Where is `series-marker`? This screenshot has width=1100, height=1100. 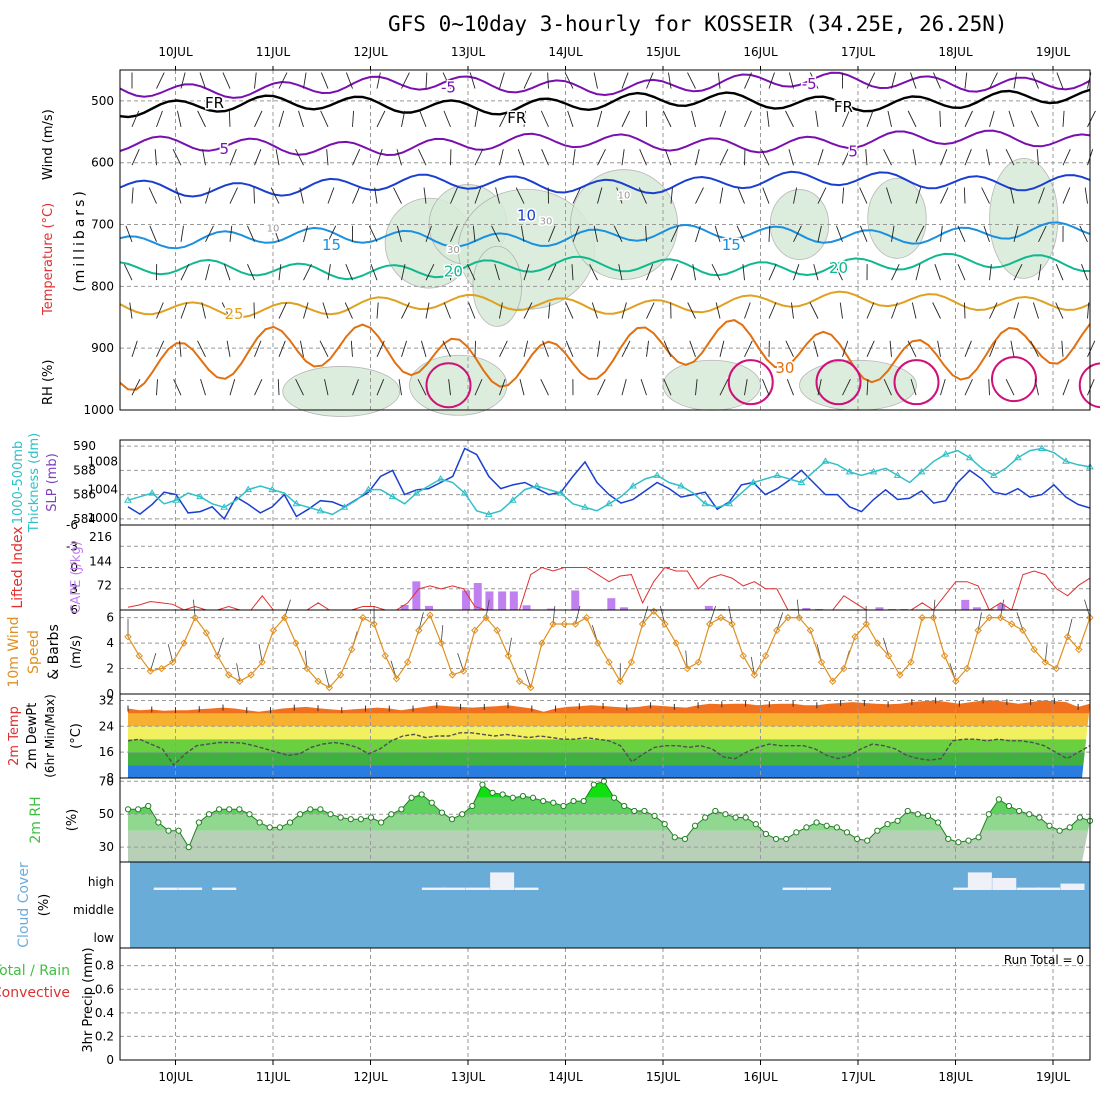
series-marker is located at coordinates (440, 478).